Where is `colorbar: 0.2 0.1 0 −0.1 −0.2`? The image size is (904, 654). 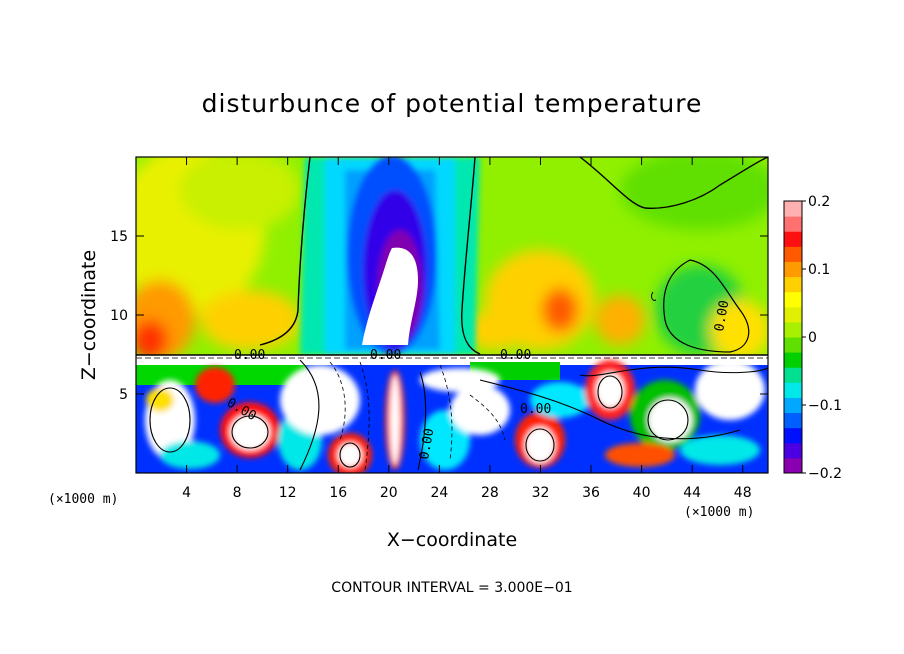
colorbar: 0.2 0.1 0 −0.1 −0.2 is located at coordinates (812, 338).